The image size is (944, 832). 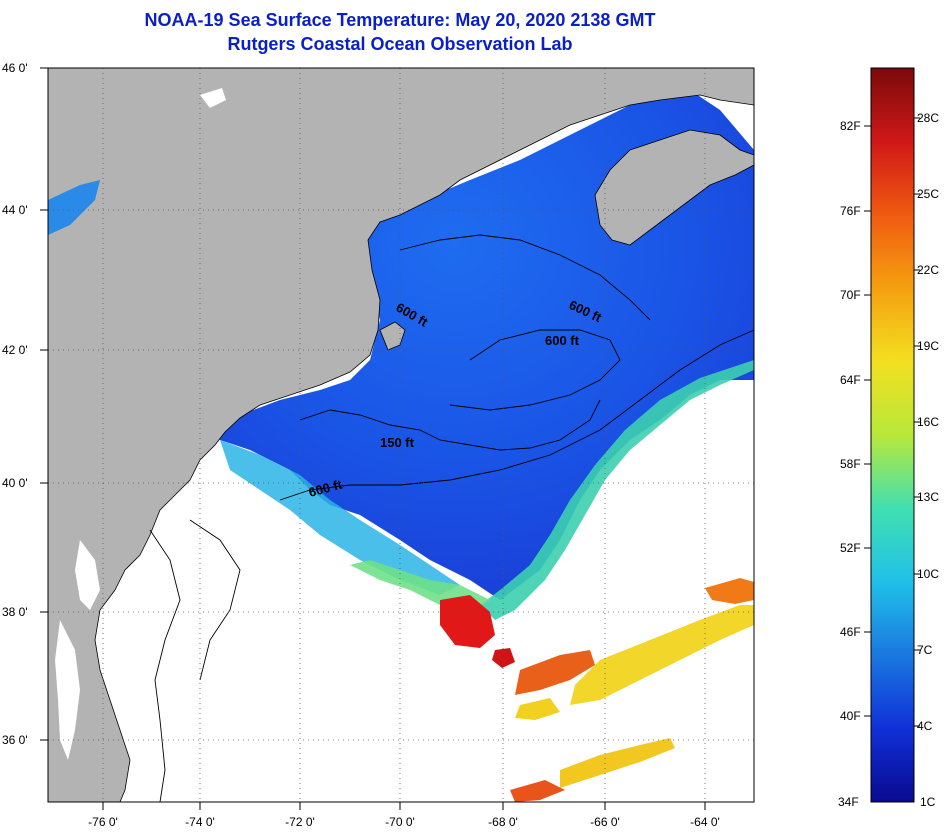 I want to click on lon-label-72: -72 0', so click(x=300, y=822).